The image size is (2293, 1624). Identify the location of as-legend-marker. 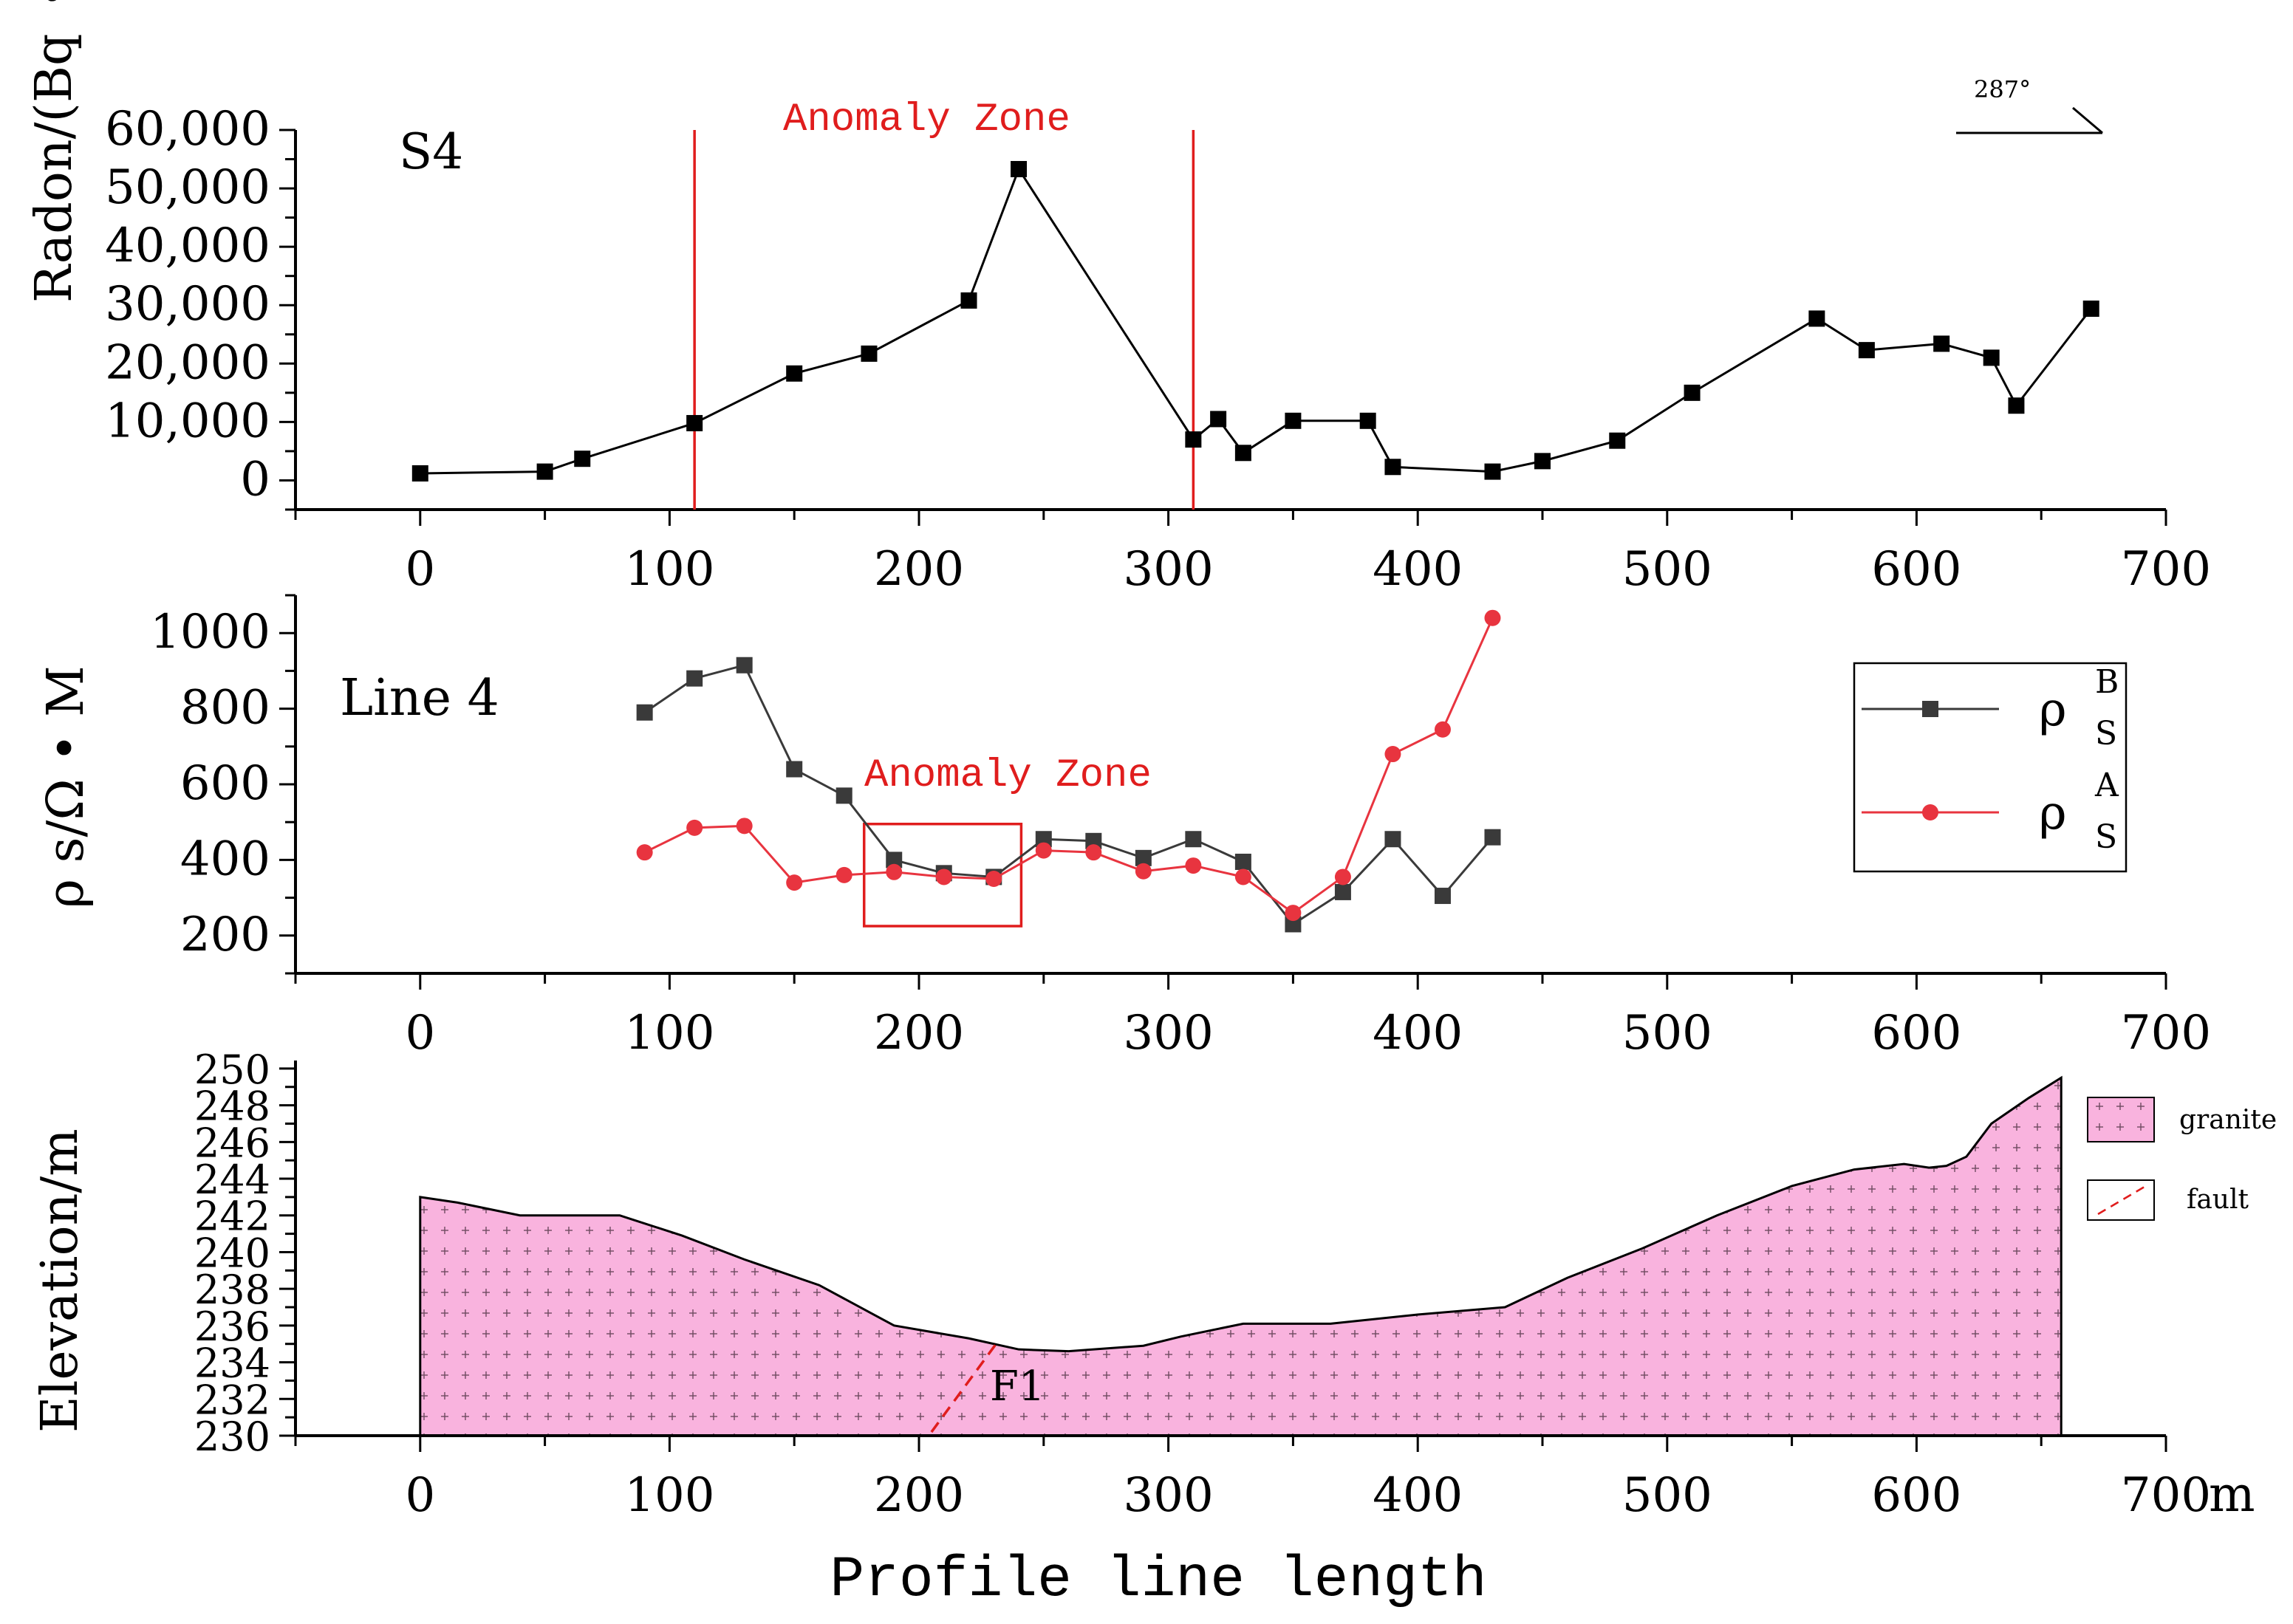
(1930, 812).